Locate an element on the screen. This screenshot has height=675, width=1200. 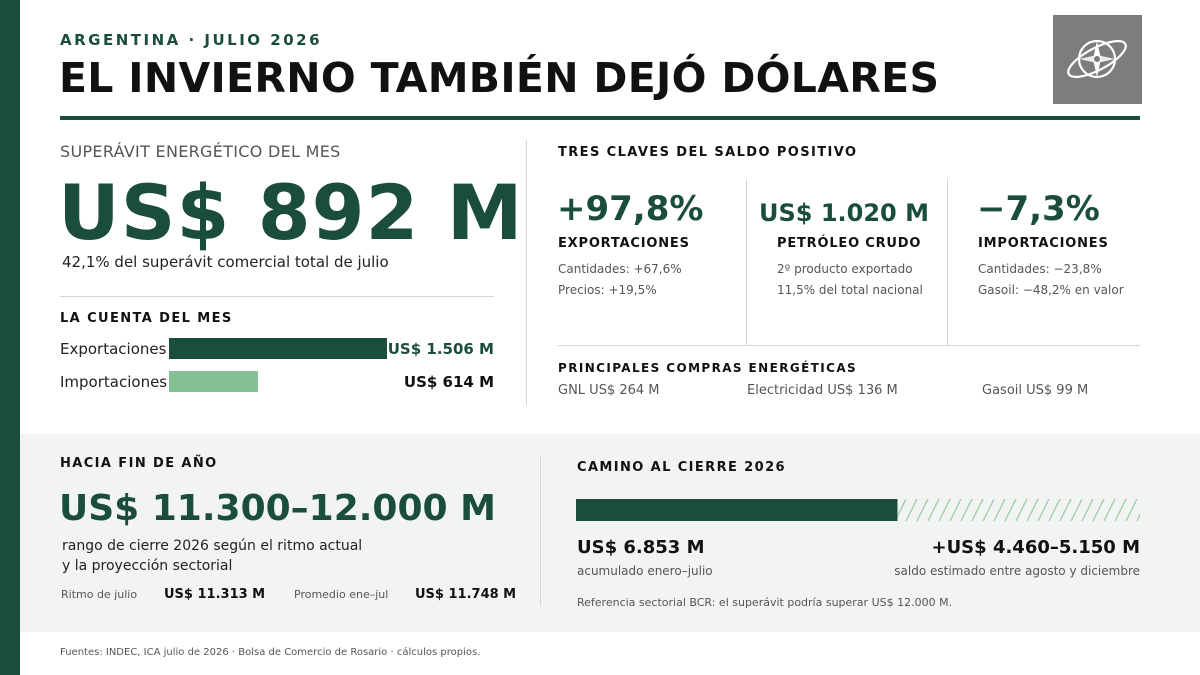
closing-progress-bar is located at coordinates (858, 510).